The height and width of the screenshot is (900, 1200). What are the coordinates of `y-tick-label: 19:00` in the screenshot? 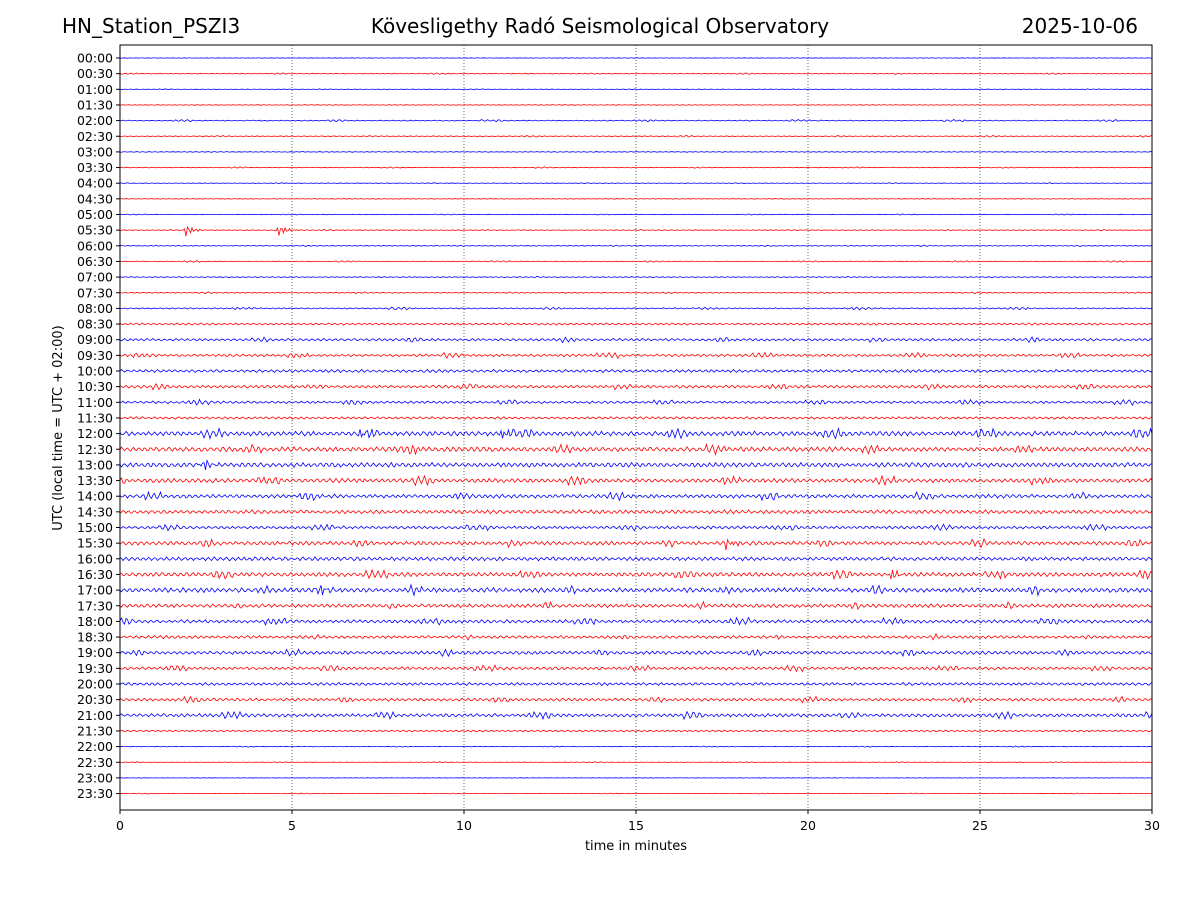 It's located at (95, 652).